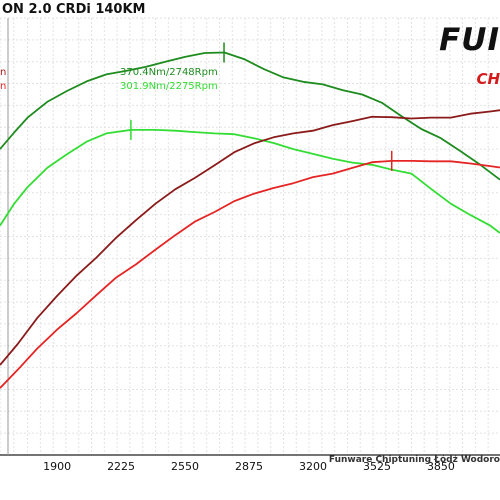 This screenshot has height=500, width=500. Describe the element at coordinates (74, 9) in the screenshot. I see `page-title: ON 2.0 CRDi 140KM` at that location.